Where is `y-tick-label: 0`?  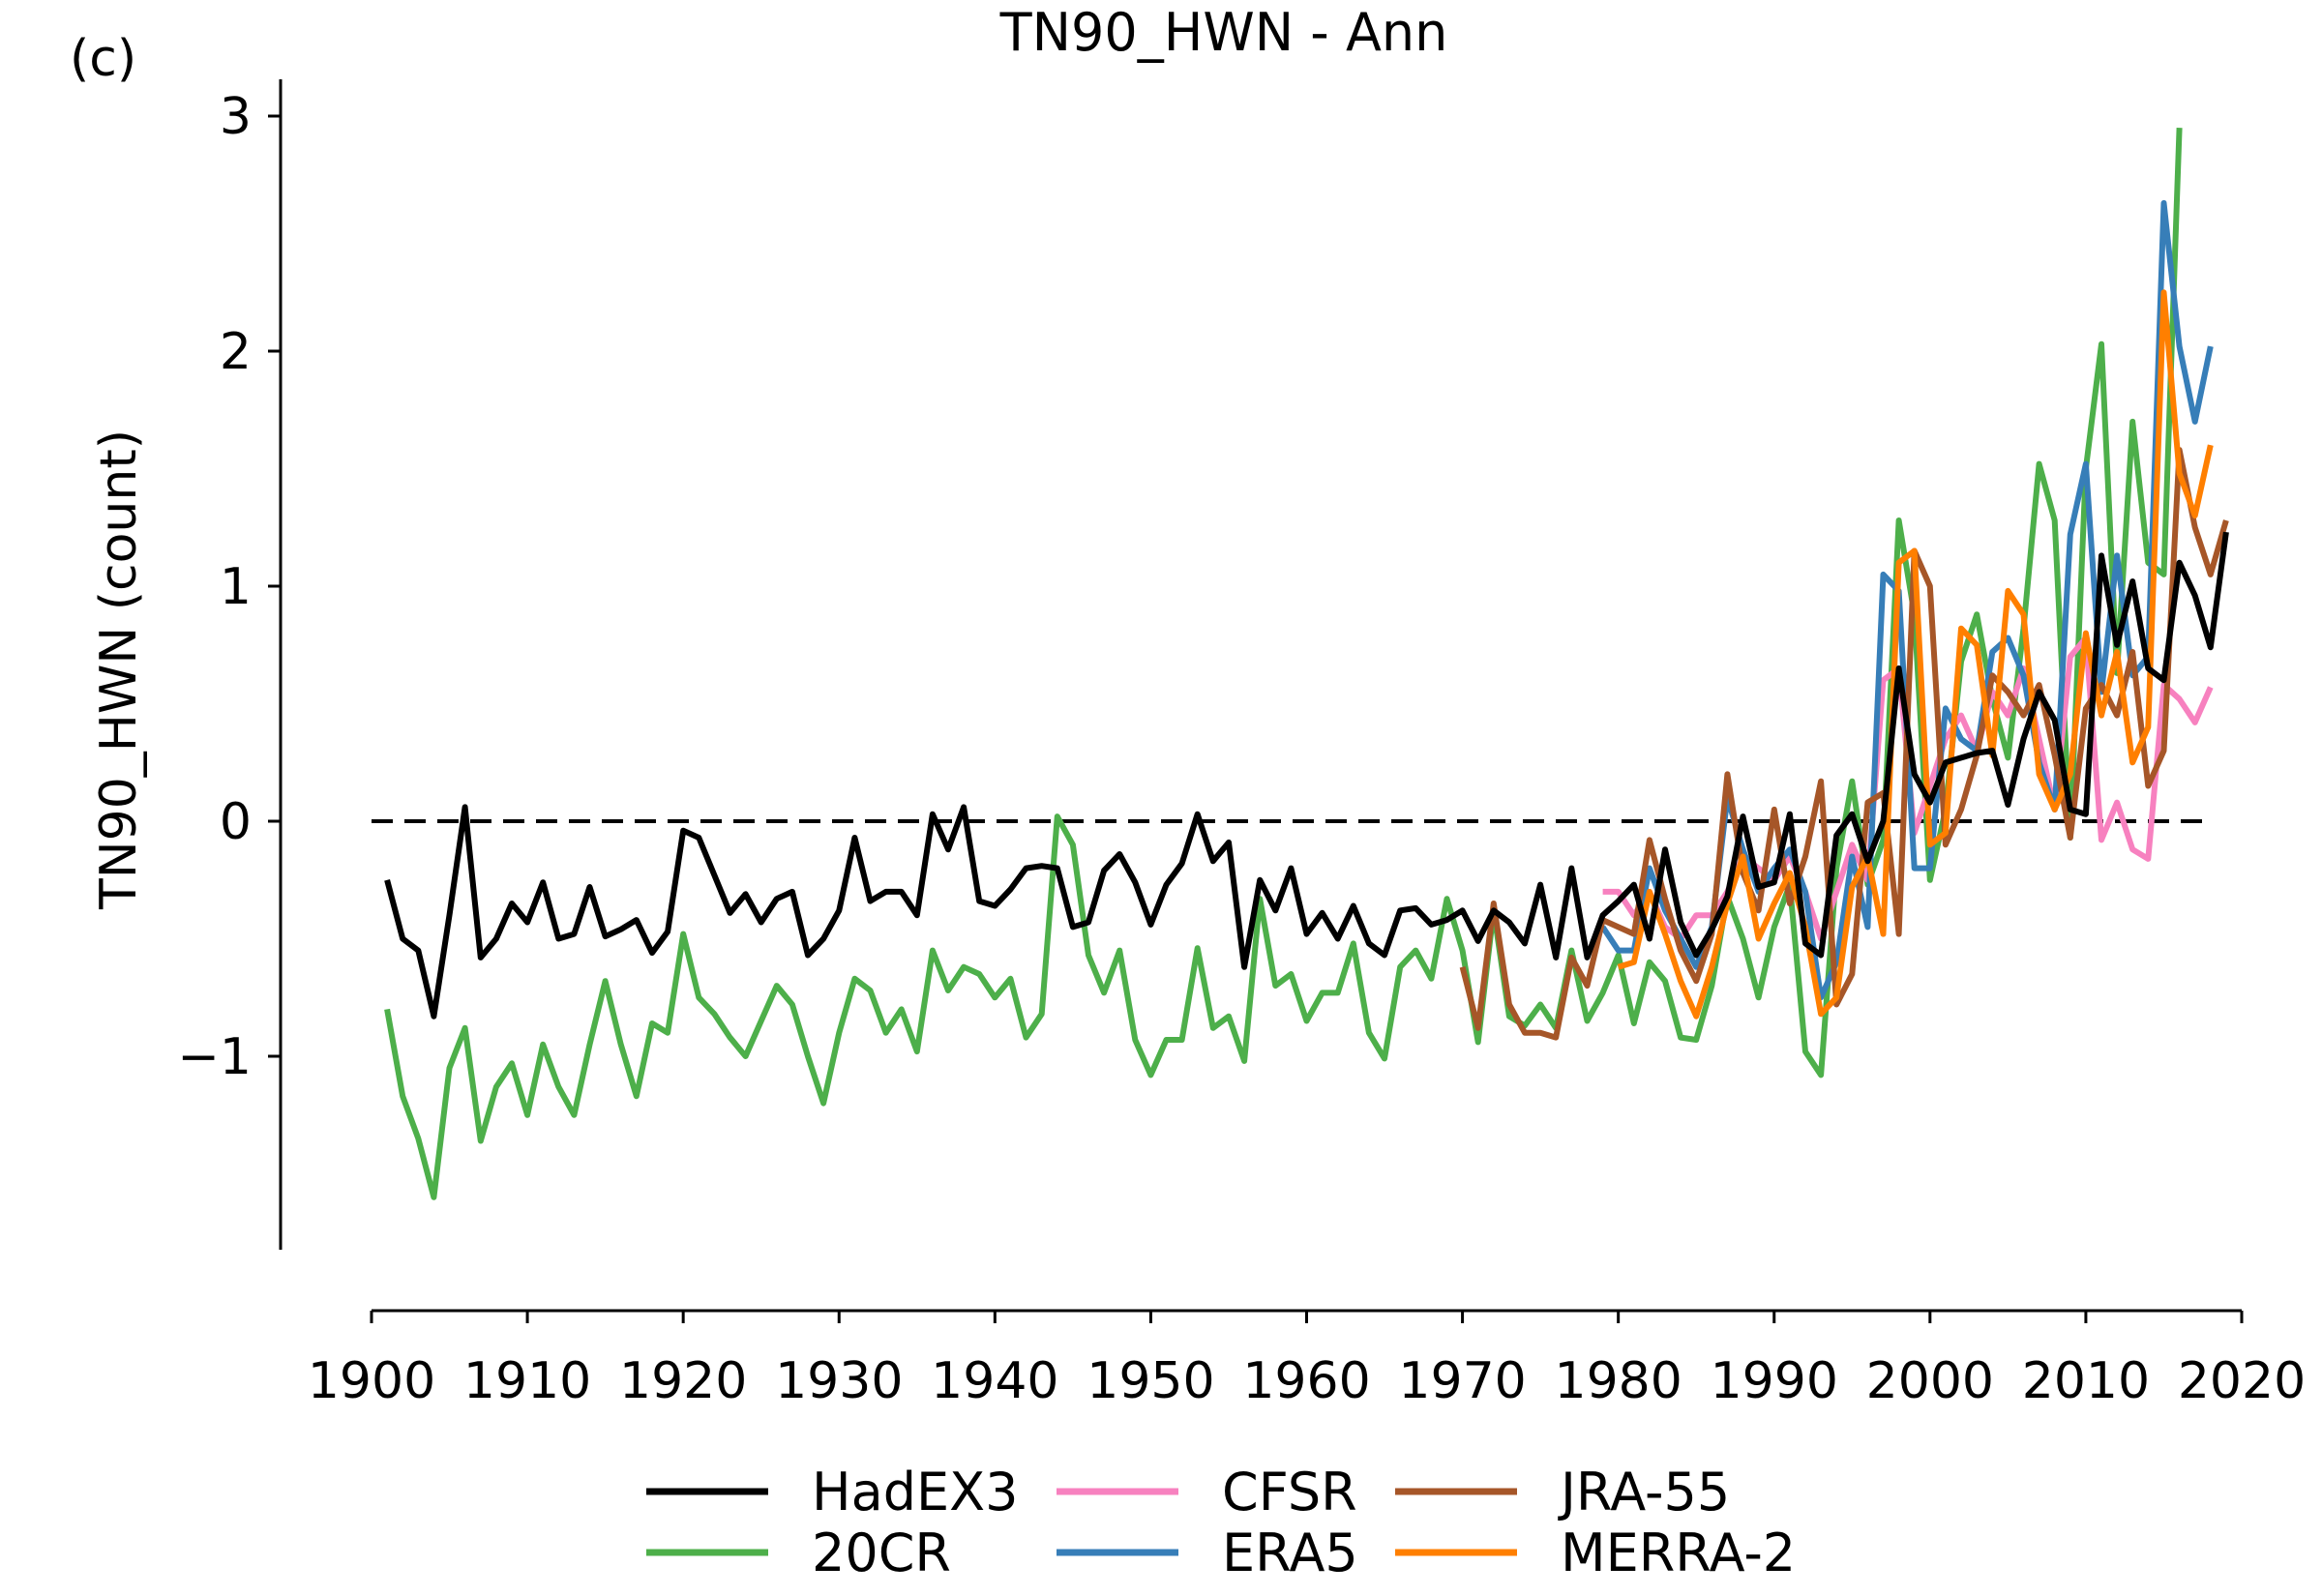 y-tick-label: 0 is located at coordinates (236, 822).